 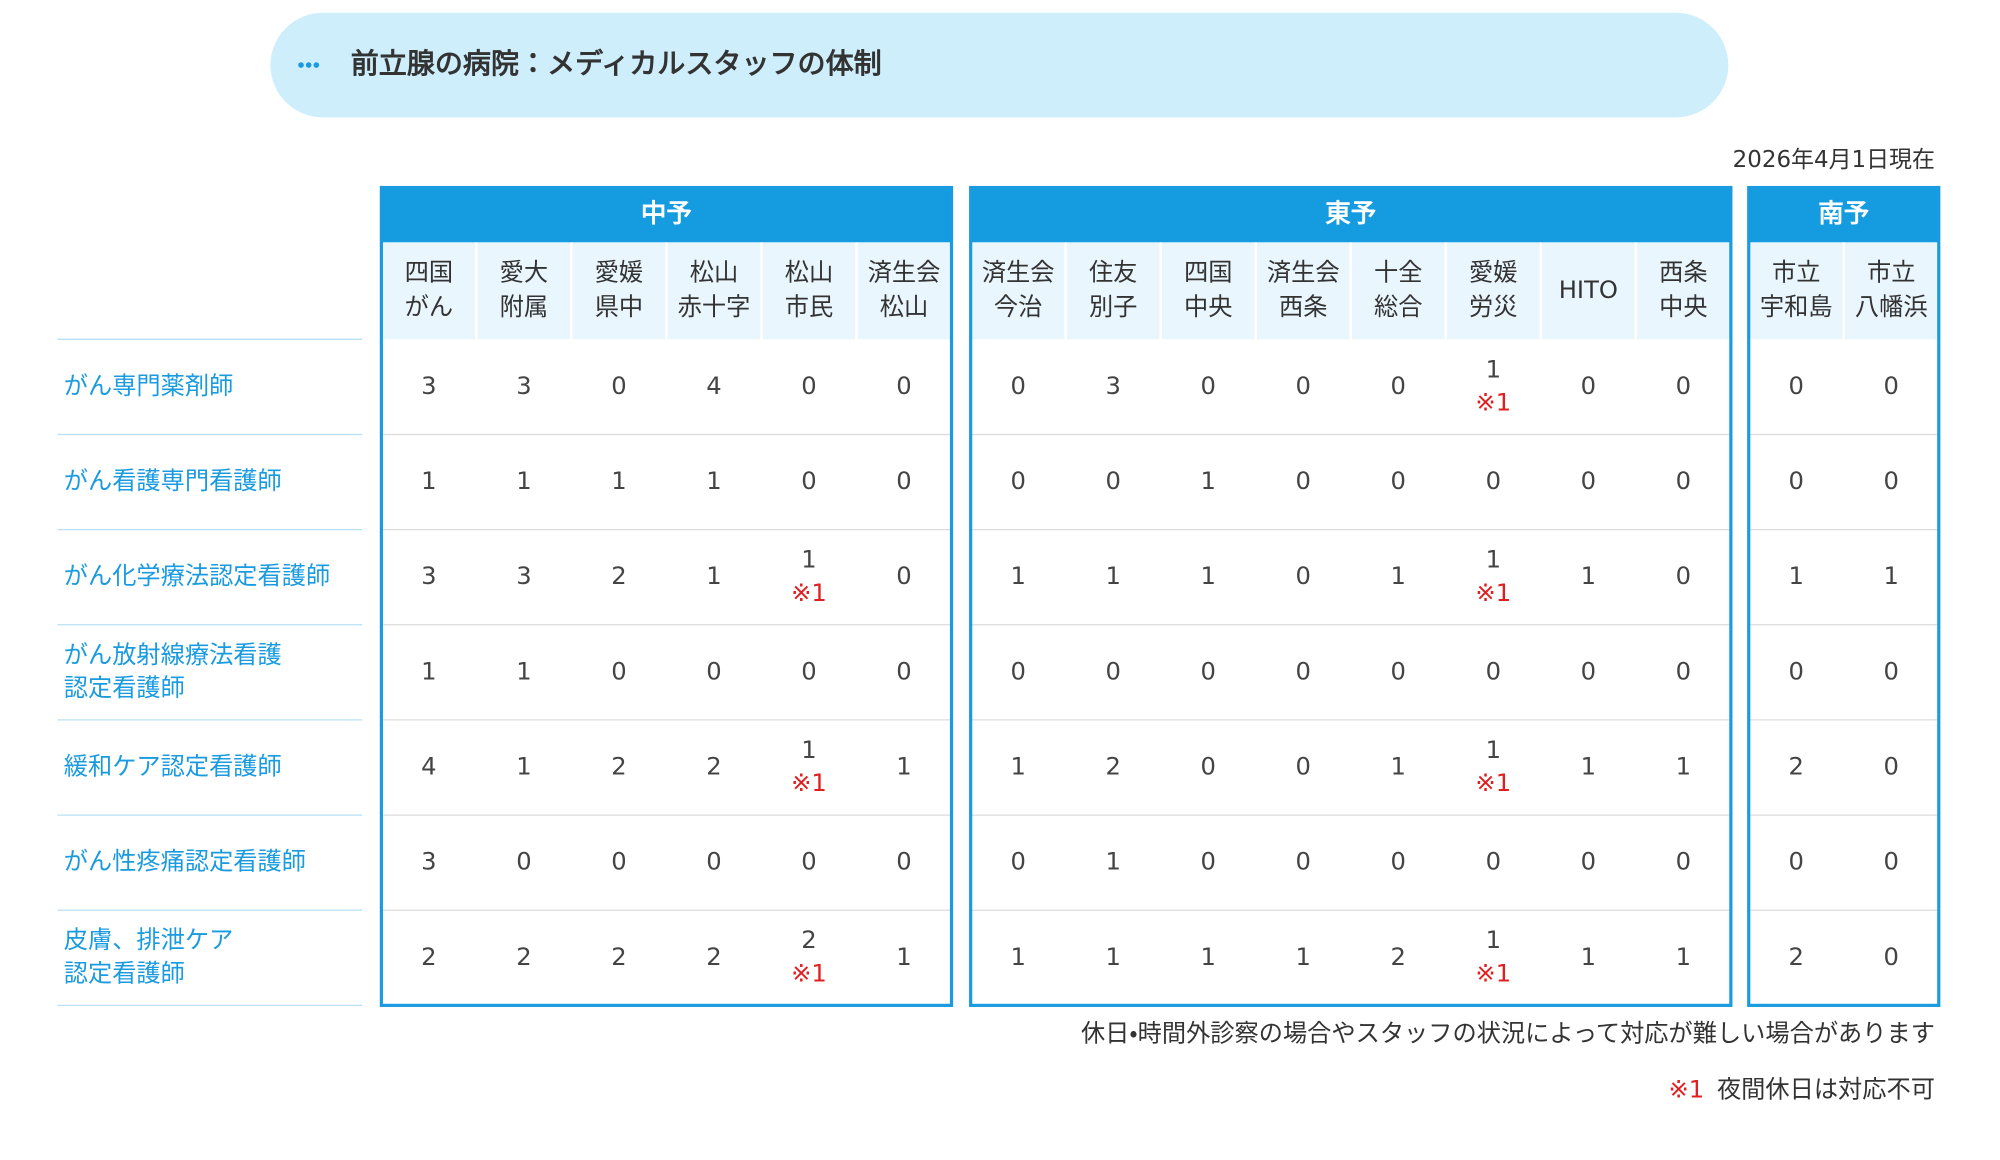 What do you see at coordinates (1843, 214) in the screenshot?
I see `group-name: 南予` at bounding box center [1843, 214].